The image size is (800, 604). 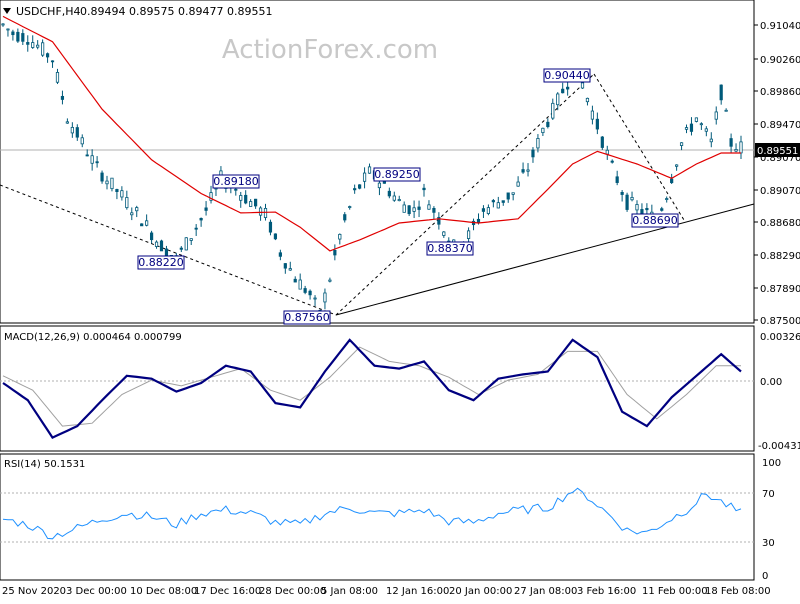 What do you see at coordinates (738, 591) in the screenshot?
I see `time-label: 18 Feb 08:00` at bounding box center [738, 591].